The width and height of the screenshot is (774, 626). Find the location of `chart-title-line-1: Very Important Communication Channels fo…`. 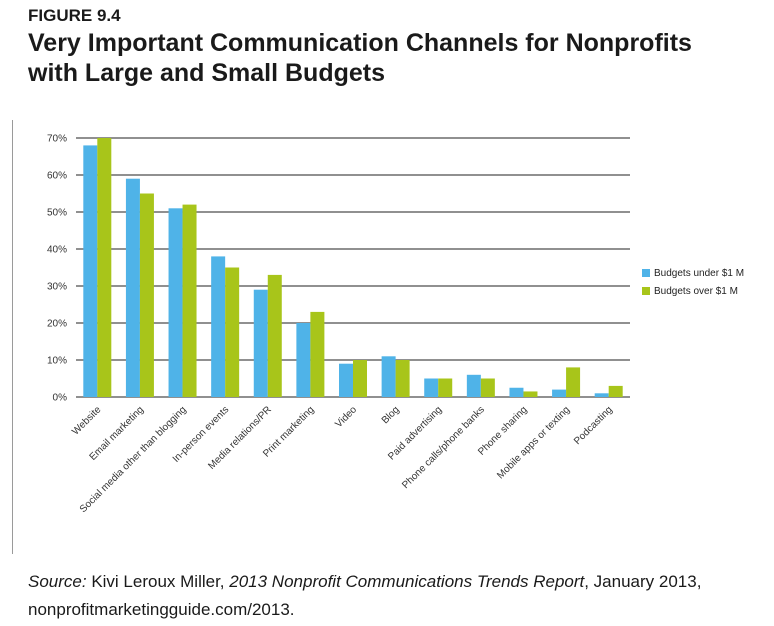

chart-title-line-1: Very Important Communication Channels fo… is located at coordinates (360, 43).